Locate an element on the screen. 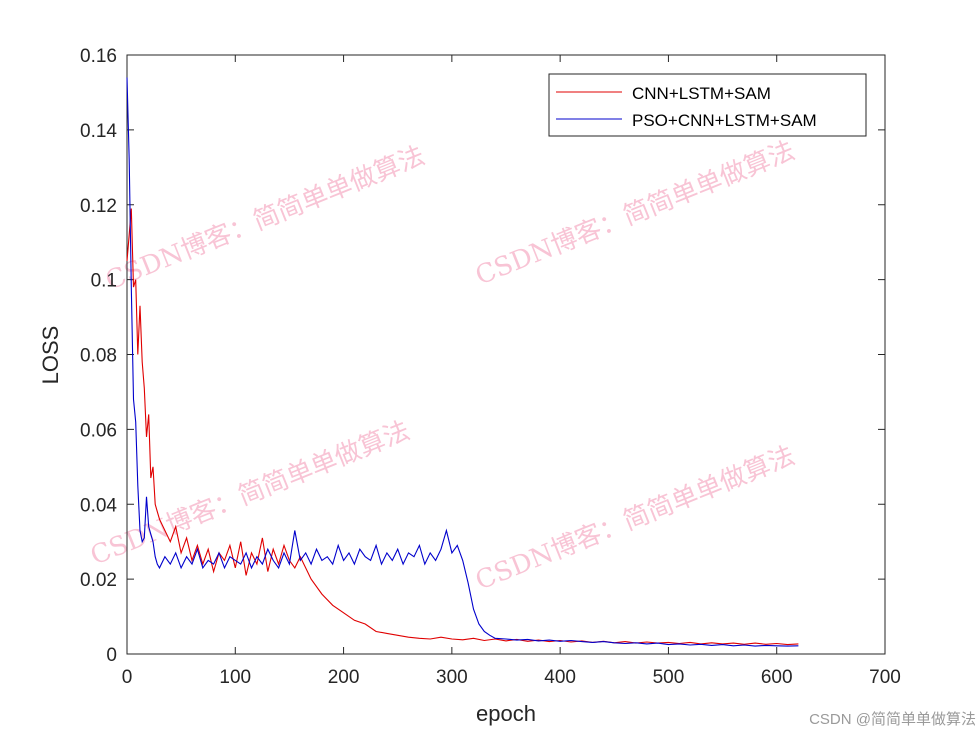 The height and width of the screenshot is (735, 980). footer-watermark: CSDN @简简单单做算法 is located at coordinates (892, 719).